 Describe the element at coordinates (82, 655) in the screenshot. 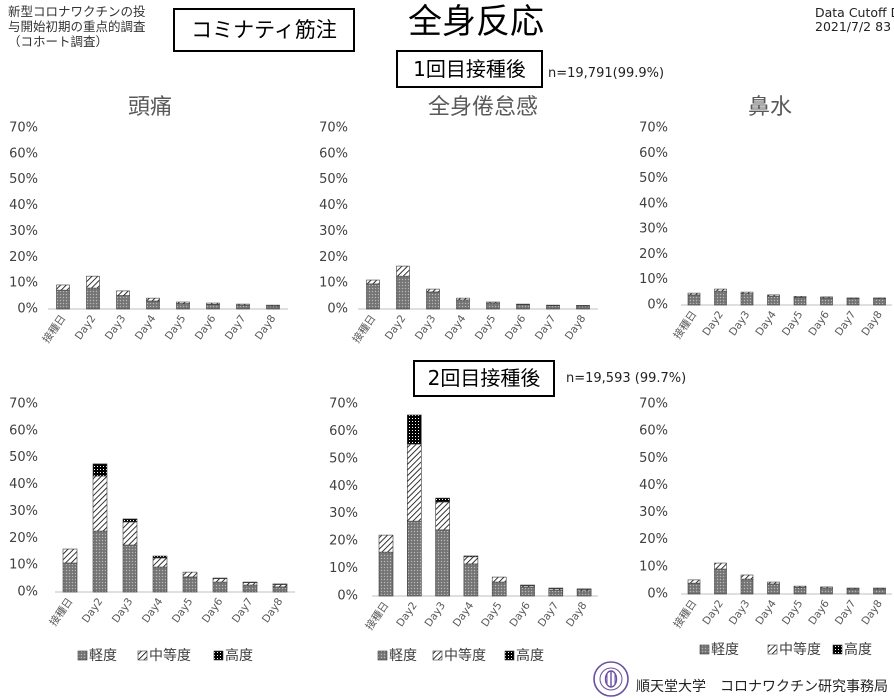

I see `legend-swatch-mild` at that location.